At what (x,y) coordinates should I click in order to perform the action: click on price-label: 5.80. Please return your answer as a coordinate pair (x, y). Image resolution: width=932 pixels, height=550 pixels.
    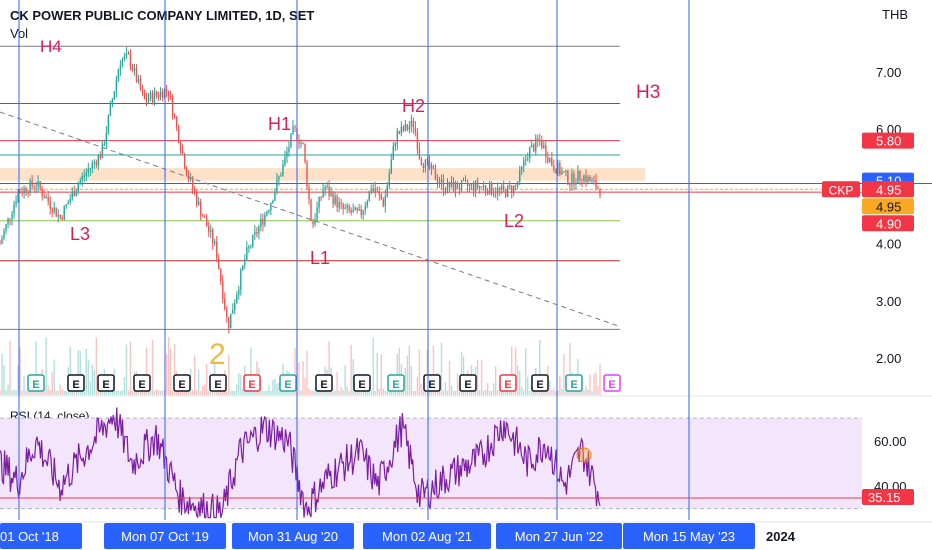
    Looking at the image, I should click on (888, 140).